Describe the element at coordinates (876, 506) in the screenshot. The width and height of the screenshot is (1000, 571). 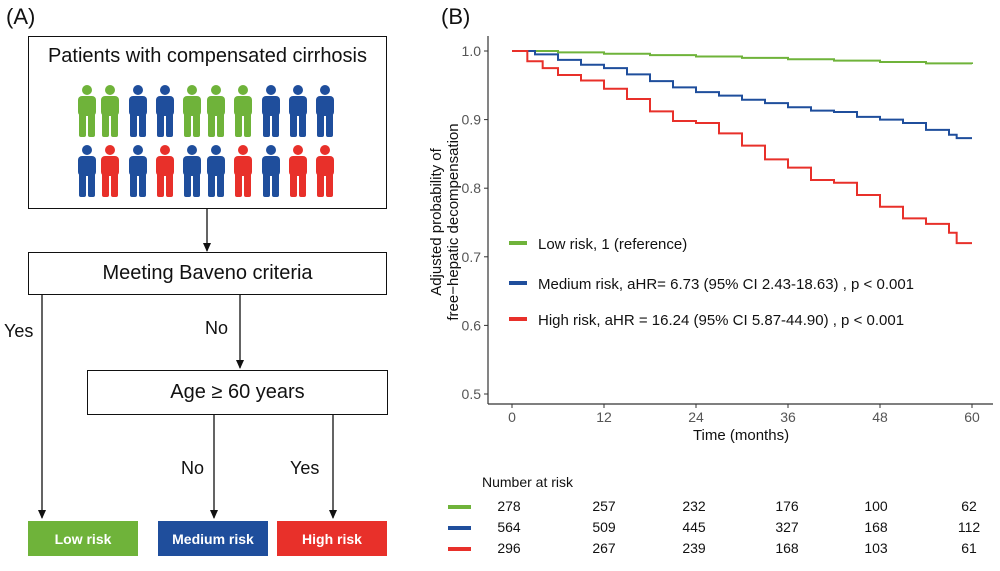
I see `risk-table-cell: 100` at that location.